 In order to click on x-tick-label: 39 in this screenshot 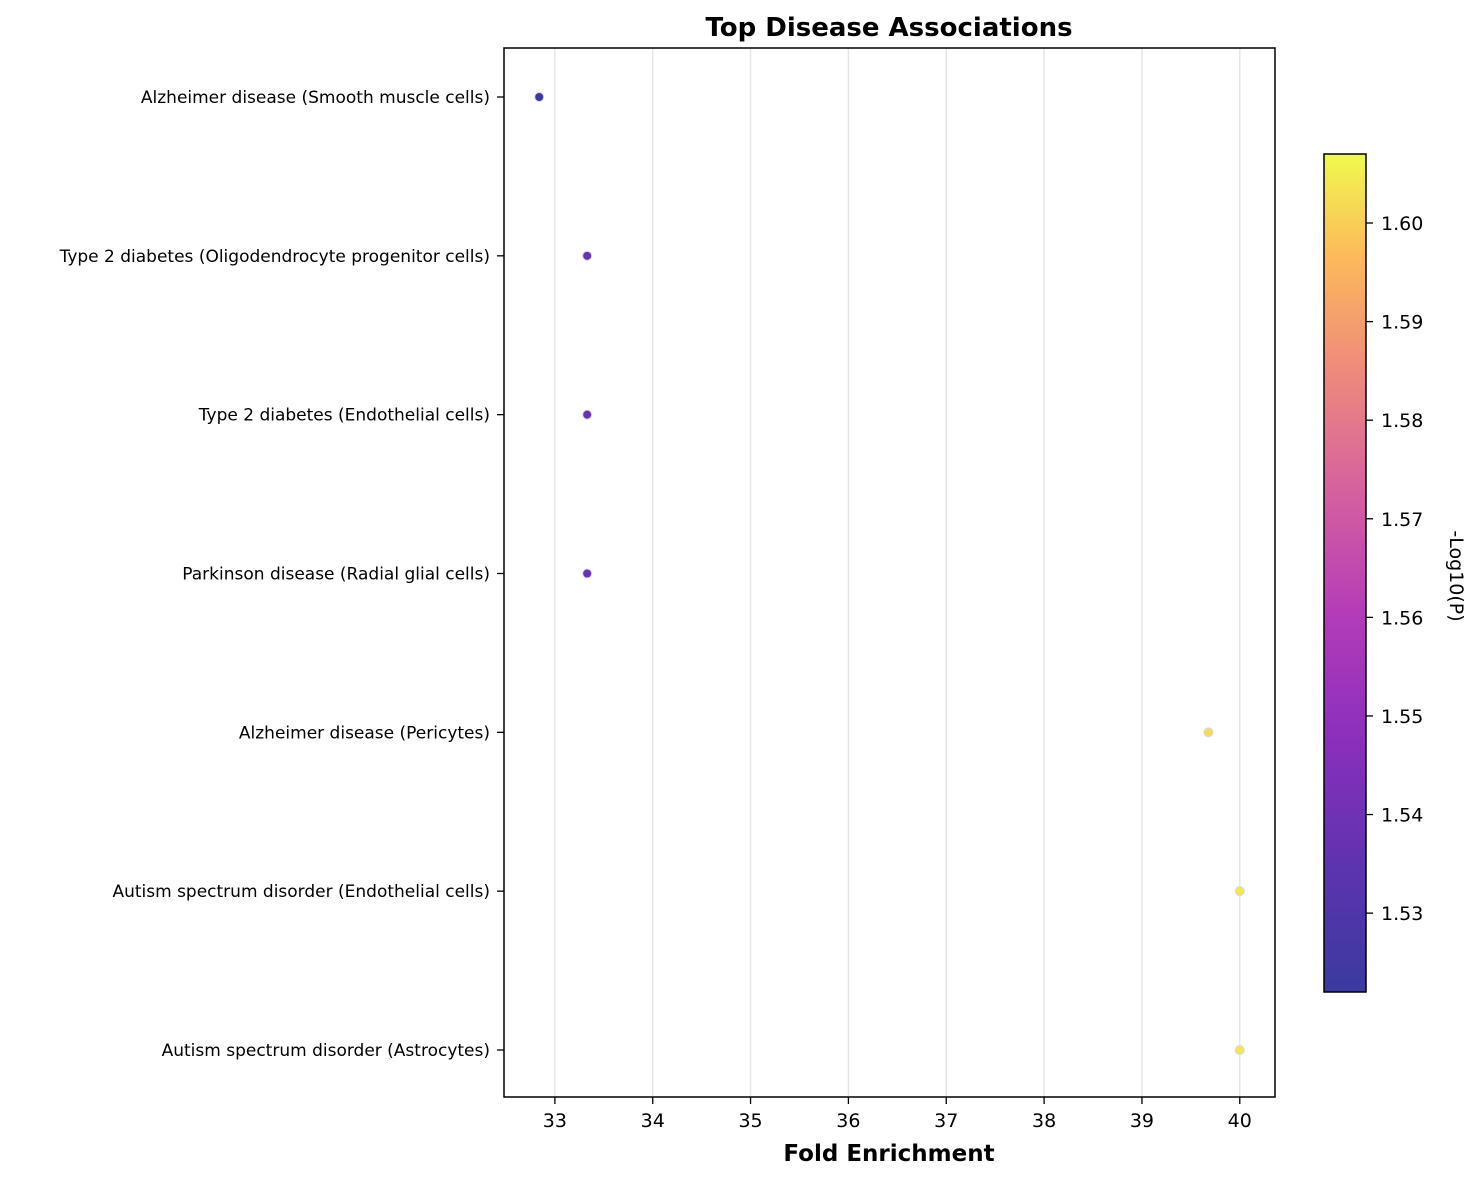, I will do `click(1142, 1121)`.